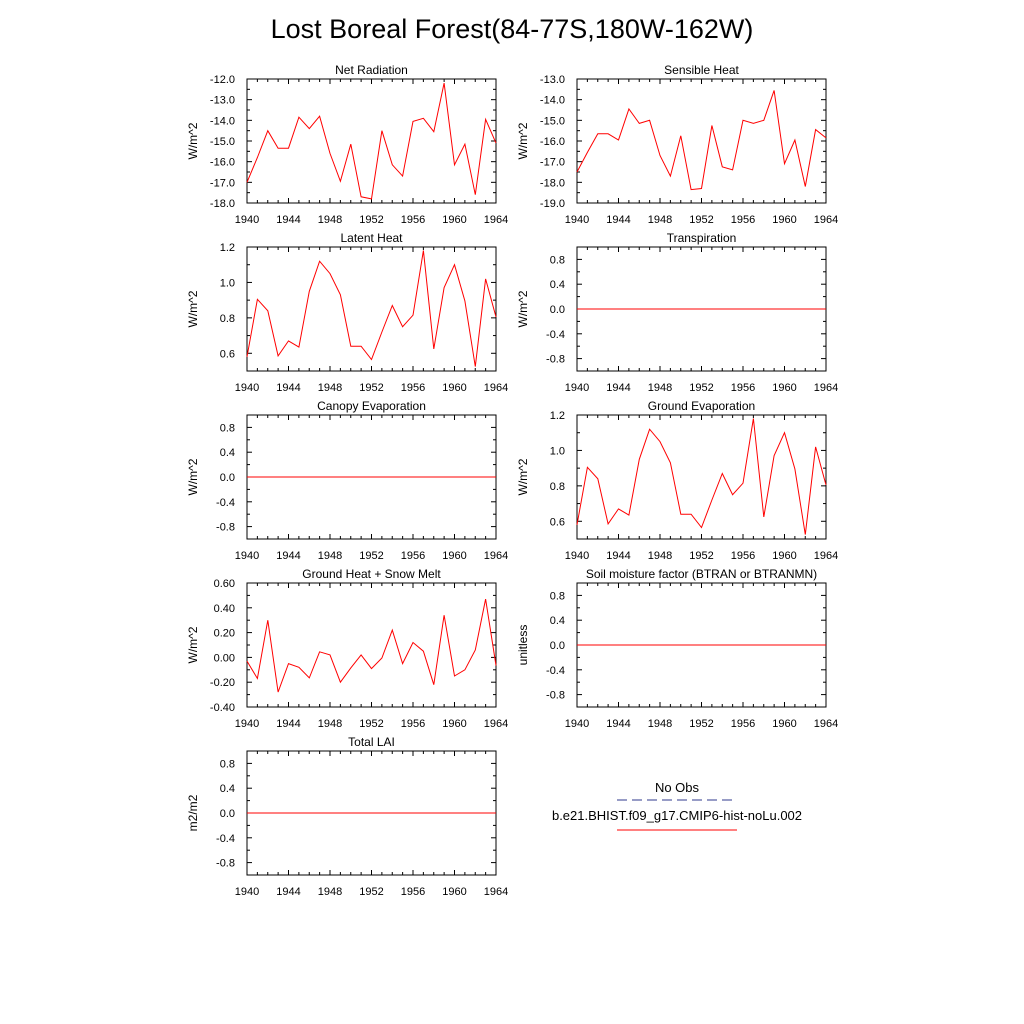 The image size is (1024, 1024). What do you see at coordinates (227, 789) in the screenshot?
I see `y-tick-label: 0.4` at bounding box center [227, 789].